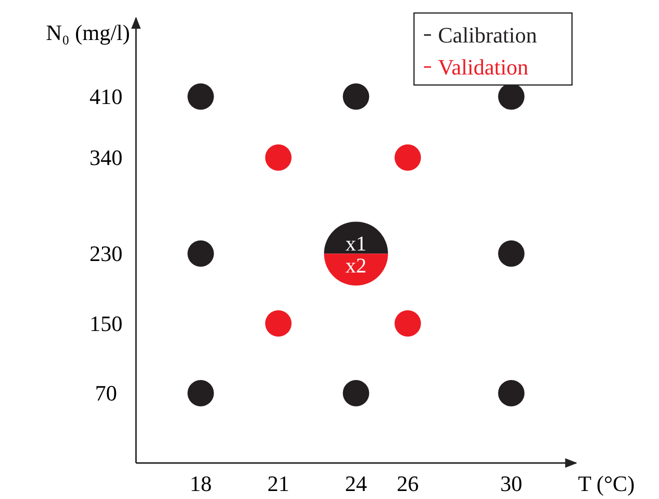 The image size is (659, 499). Describe the element at coordinates (407, 483) in the screenshot. I see `x-tick-label: 26` at that location.